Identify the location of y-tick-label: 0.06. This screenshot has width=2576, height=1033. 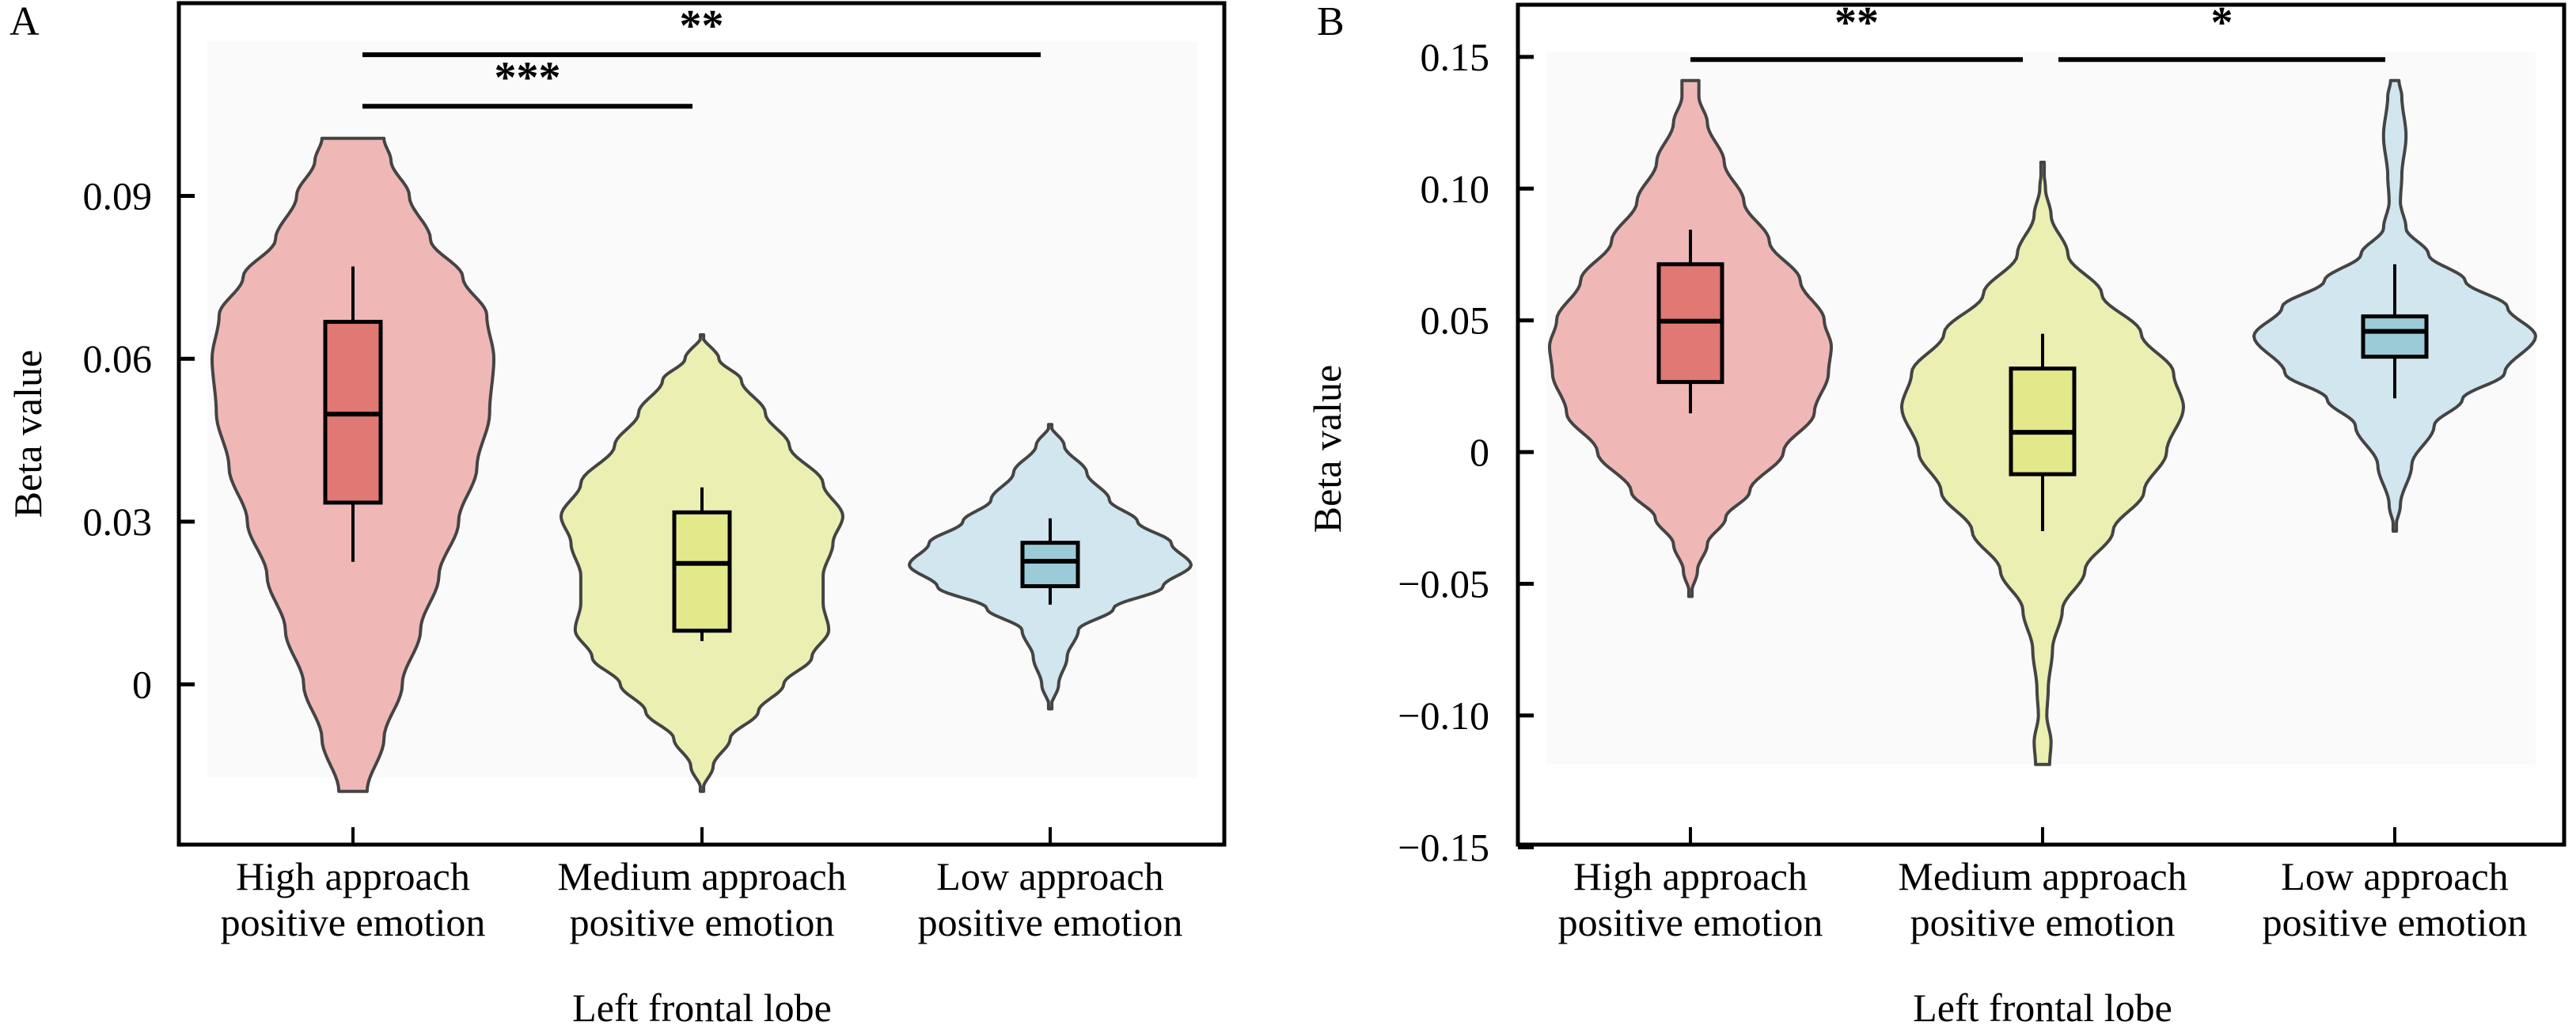
(118, 358).